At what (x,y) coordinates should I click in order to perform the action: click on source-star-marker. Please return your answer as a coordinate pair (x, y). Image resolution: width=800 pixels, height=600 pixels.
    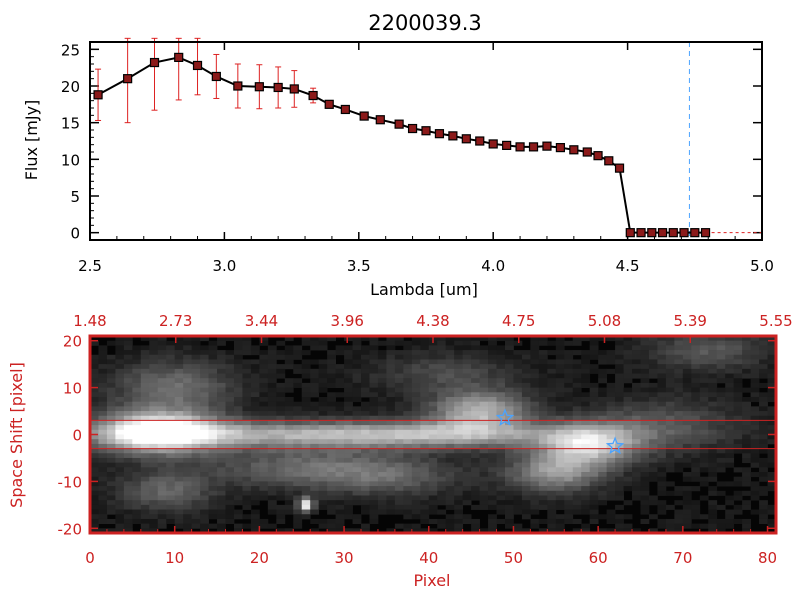
    Looking at the image, I should click on (615, 445).